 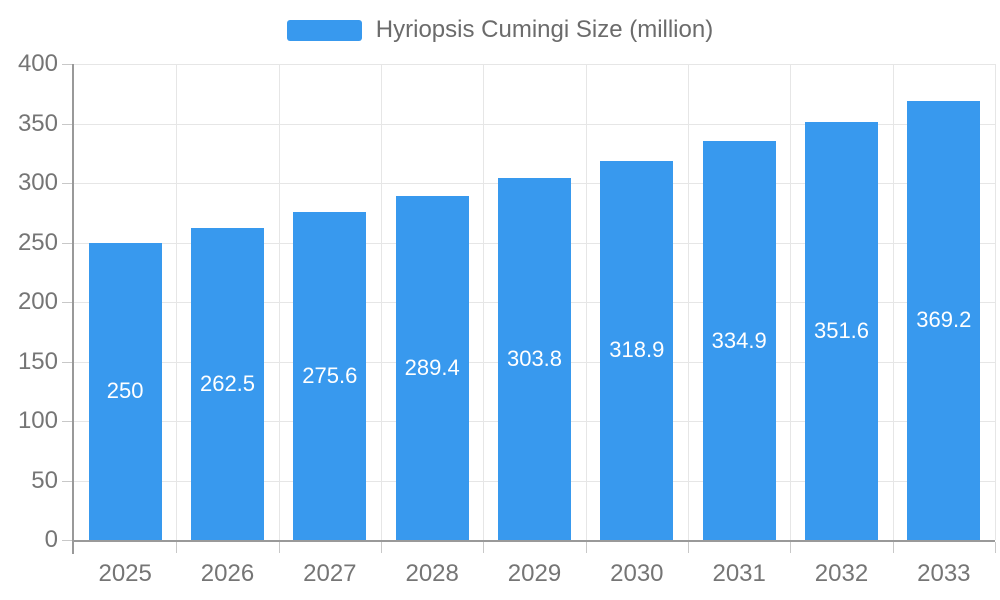 I want to click on bar: 250, so click(x=125, y=391).